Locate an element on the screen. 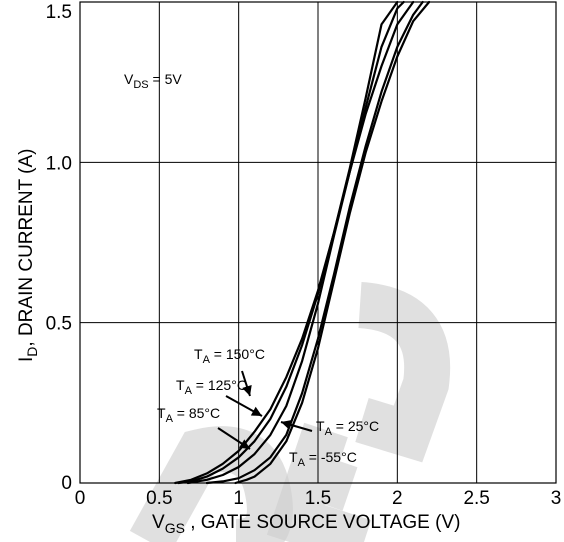 The width and height of the screenshot is (564, 542). arrow-125c-head is located at coordinates (256, 411).